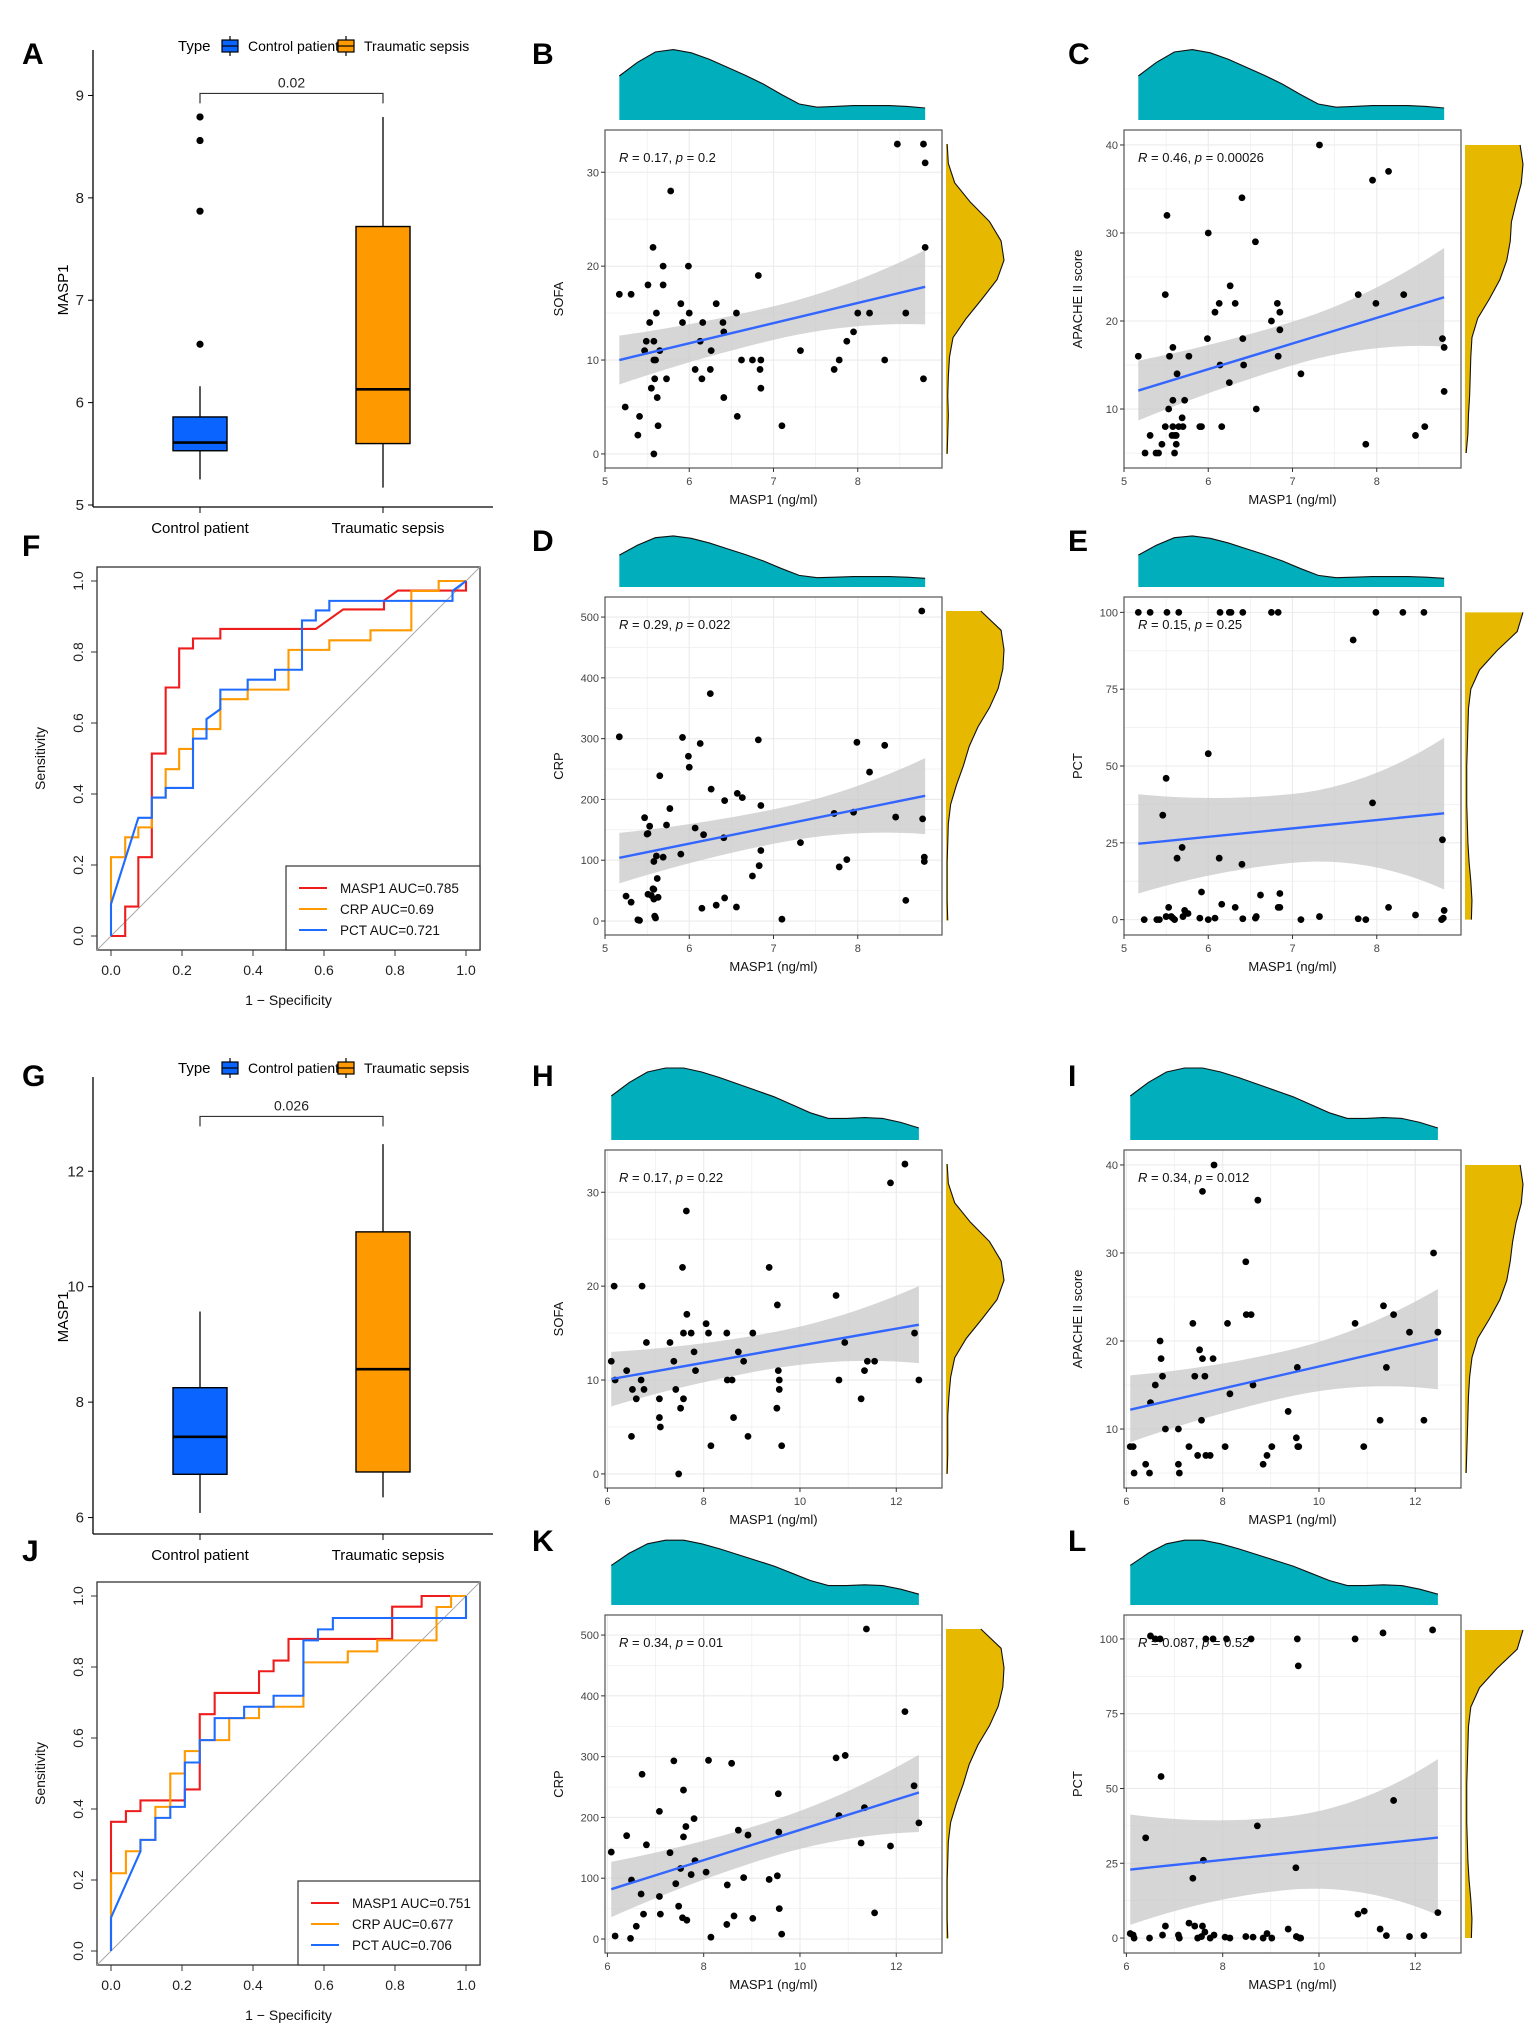 This screenshot has height=2037, width=1535. Describe the element at coordinates (771, 765) in the screenshot. I see `points` at that location.